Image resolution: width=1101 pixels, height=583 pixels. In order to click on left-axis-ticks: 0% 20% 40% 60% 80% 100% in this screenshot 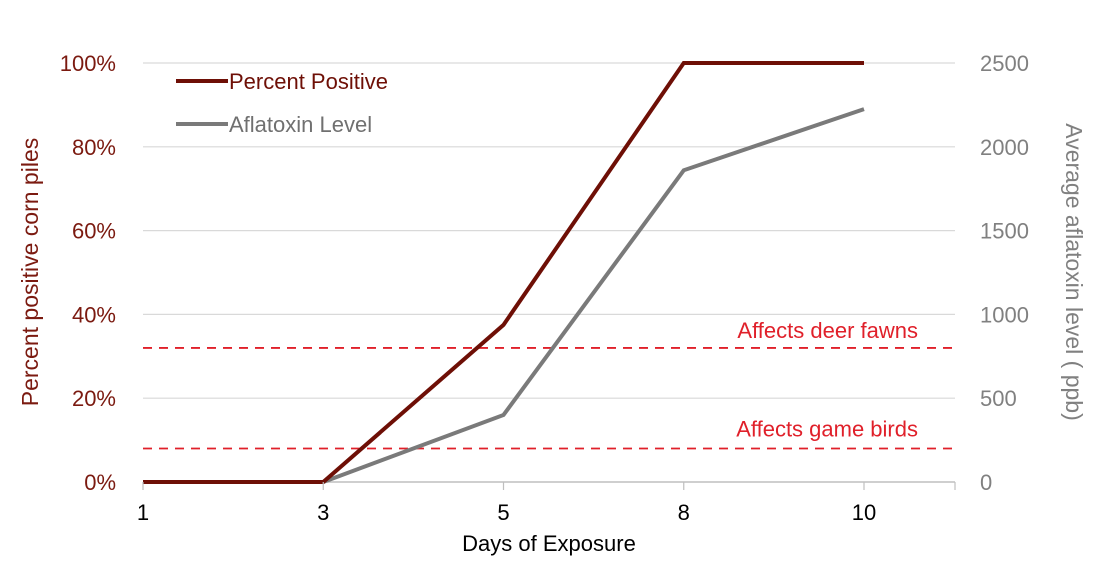, I will do `click(88, 273)`.